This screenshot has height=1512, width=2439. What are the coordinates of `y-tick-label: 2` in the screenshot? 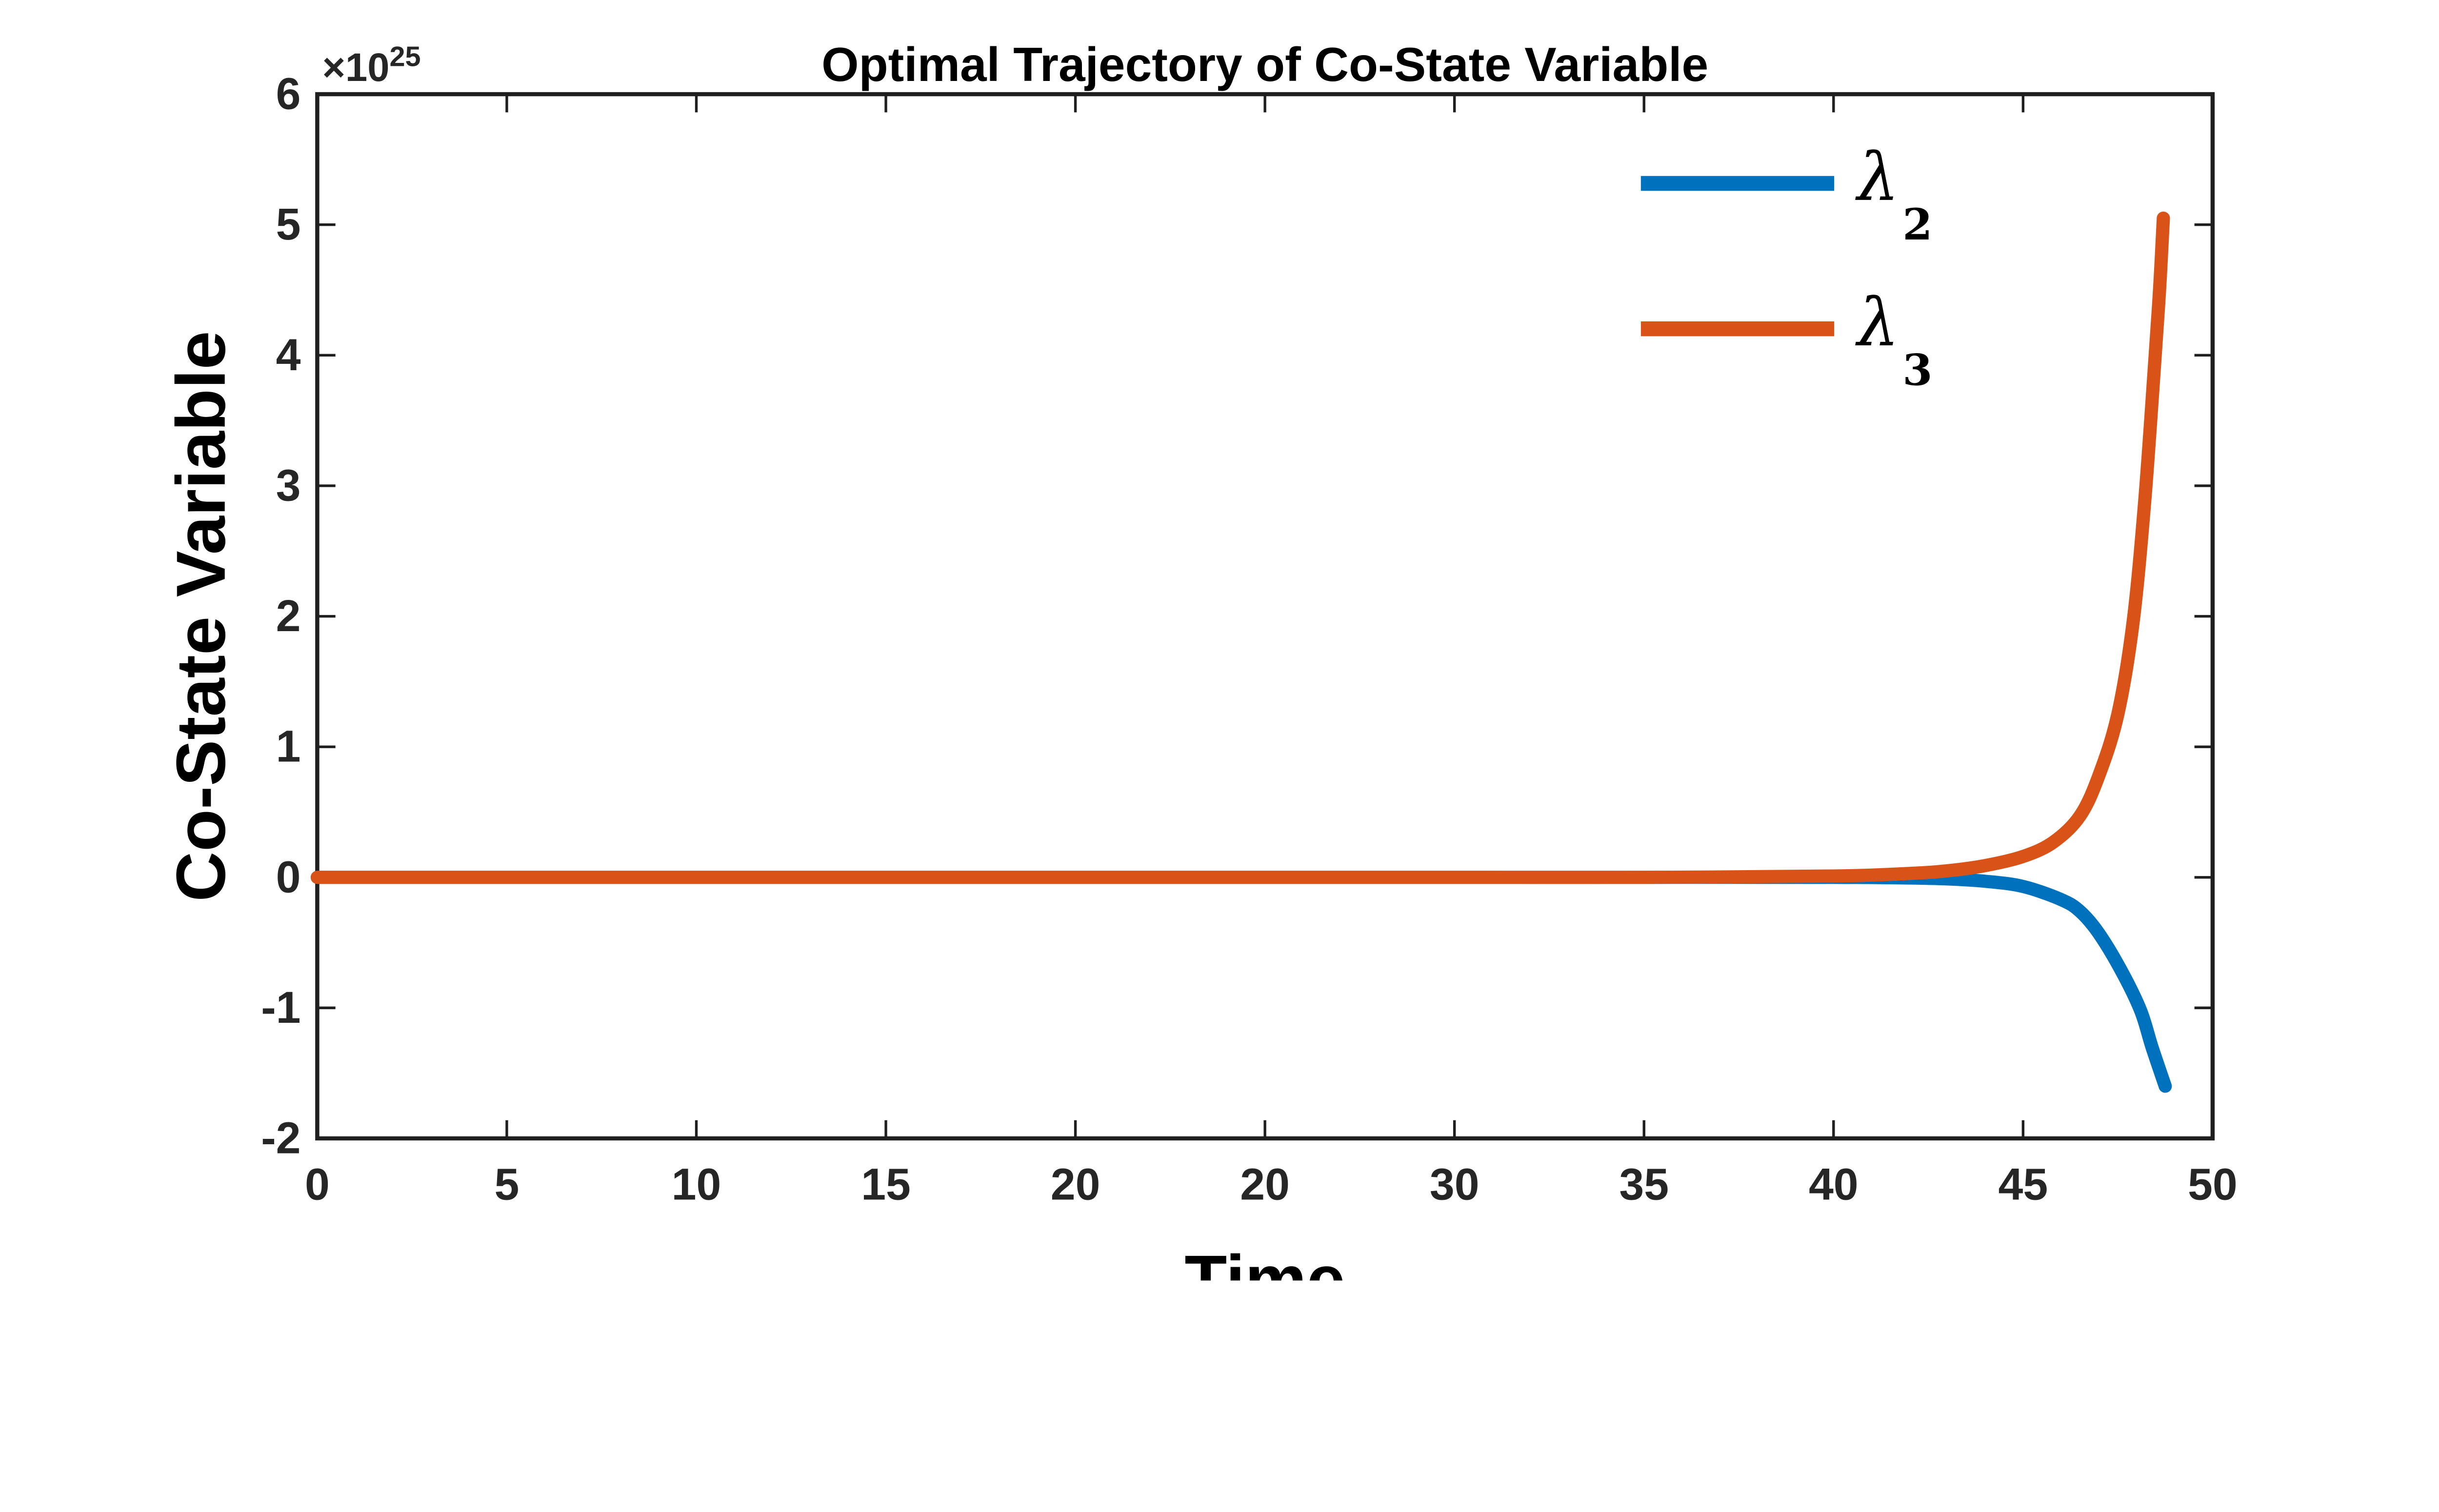 It's located at (289, 616).